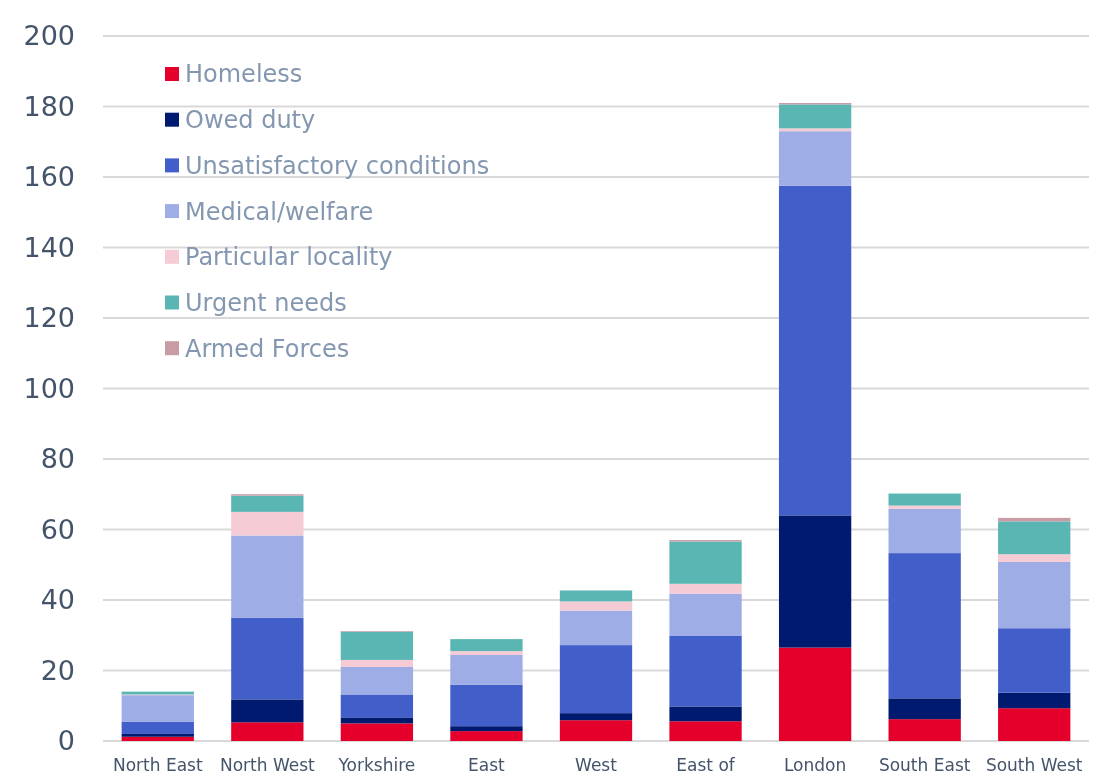 The height and width of the screenshot is (775, 1097). What do you see at coordinates (57, 529) in the screenshot?
I see `y-tick-label: 60` at bounding box center [57, 529].